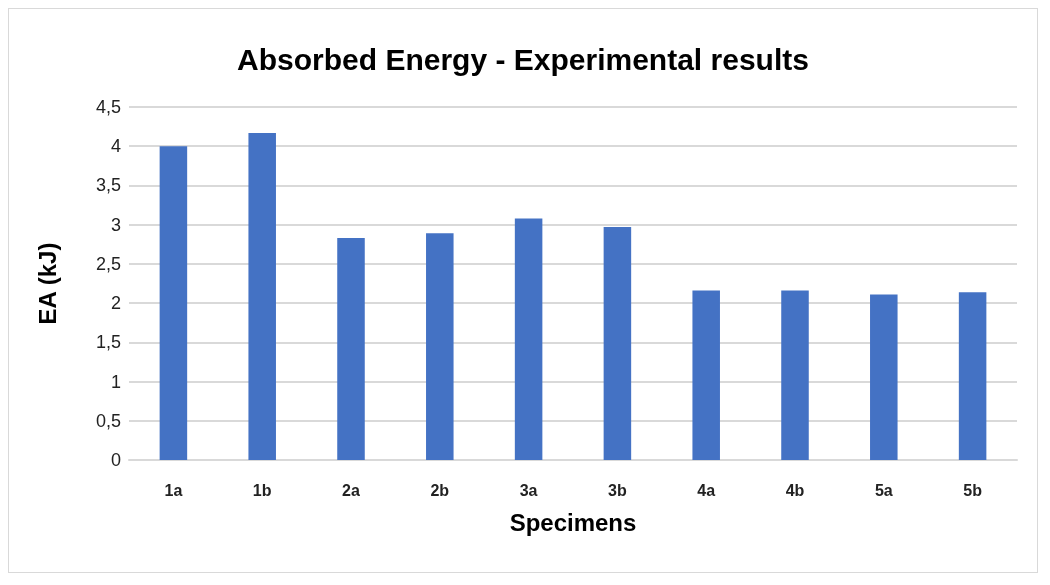  What do you see at coordinates (523, 59) in the screenshot?
I see `chart-title: Absorbed Energy - Experimental results` at bounding box center [523, 59].